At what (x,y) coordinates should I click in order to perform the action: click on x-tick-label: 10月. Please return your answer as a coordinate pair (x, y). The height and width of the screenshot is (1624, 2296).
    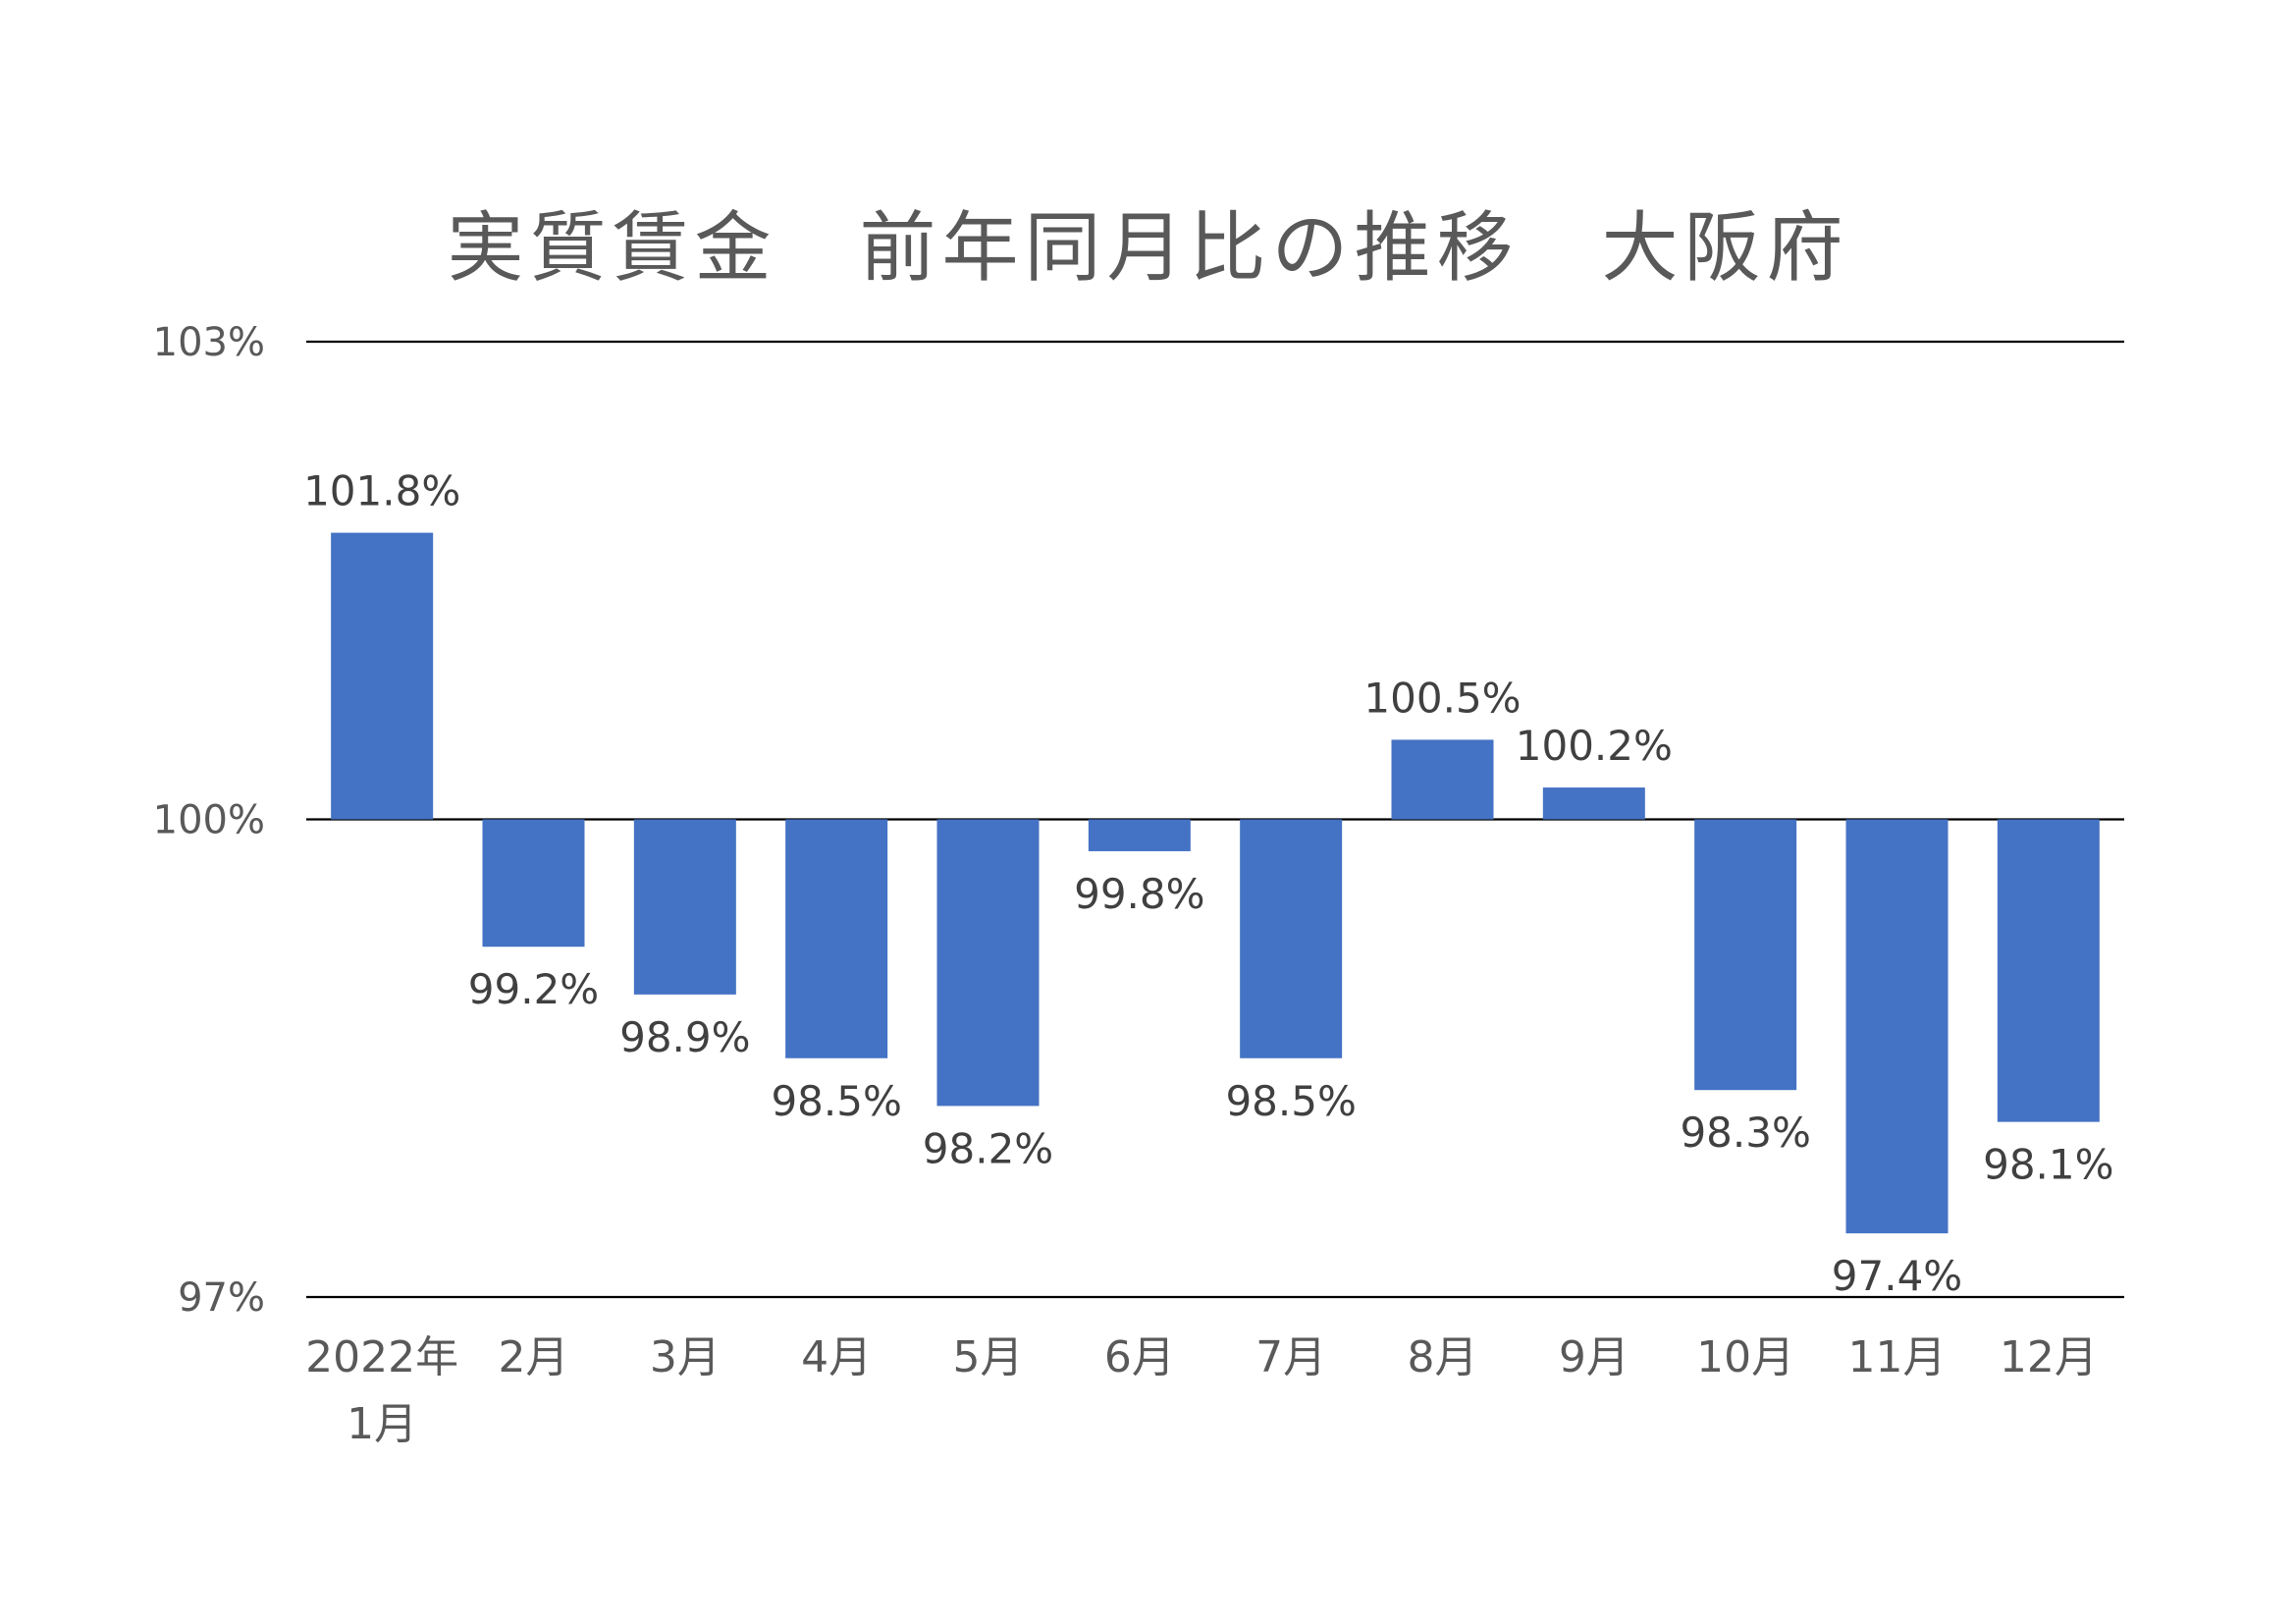
    Looking at the image, I should click on (1745, 1357).